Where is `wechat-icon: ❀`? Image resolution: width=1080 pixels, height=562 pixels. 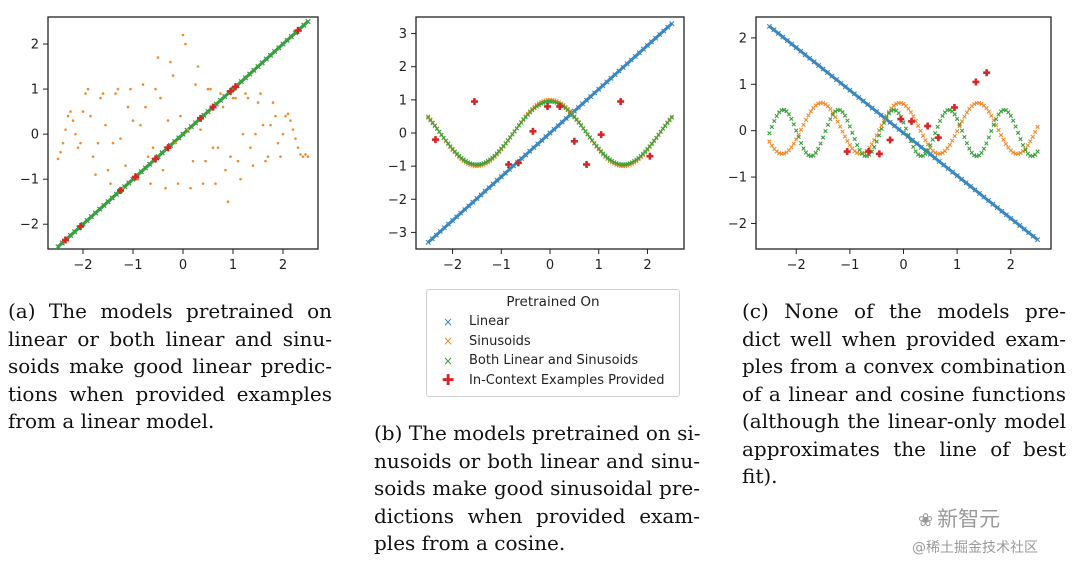 wechat-icon: ❀ is located at coordinates (926, 520).